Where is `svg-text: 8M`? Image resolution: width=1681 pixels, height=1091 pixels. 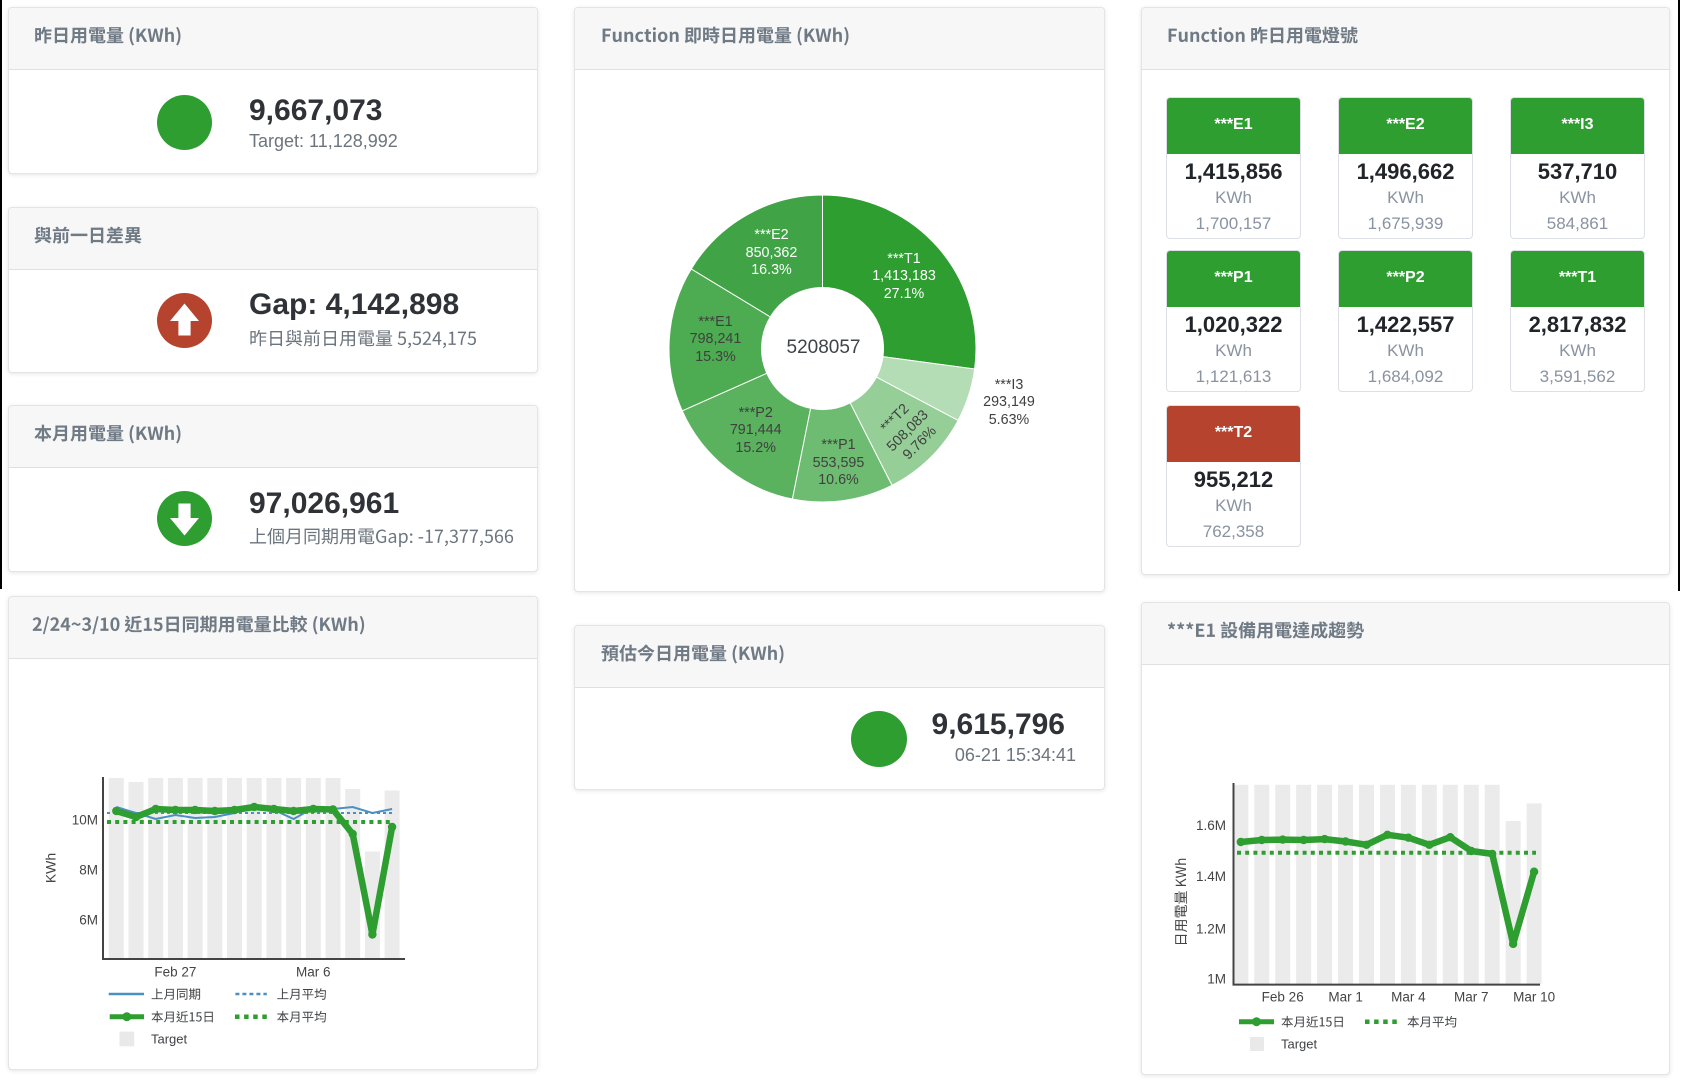
svg-text: 8M is located at coordinates (88, 870).